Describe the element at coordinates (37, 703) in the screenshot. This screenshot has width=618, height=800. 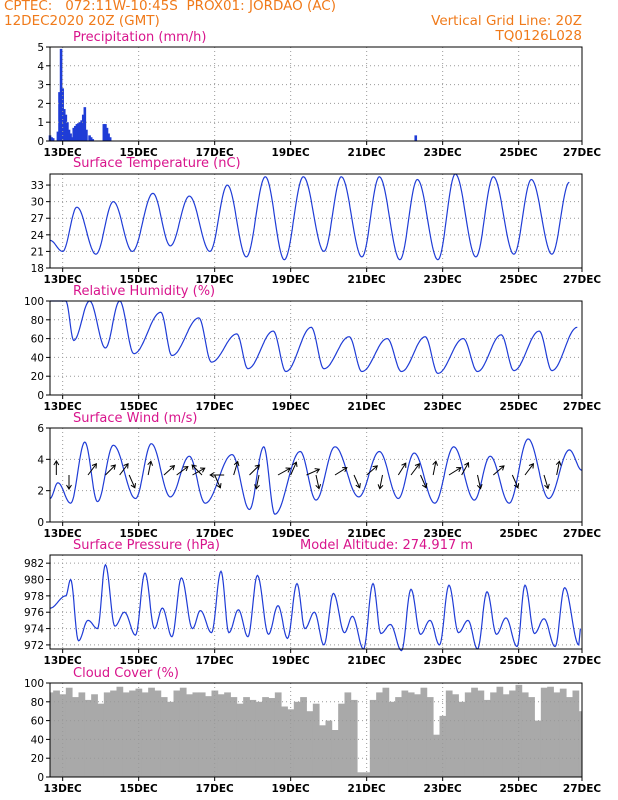
I see `y-tick-label: 80` at that location.